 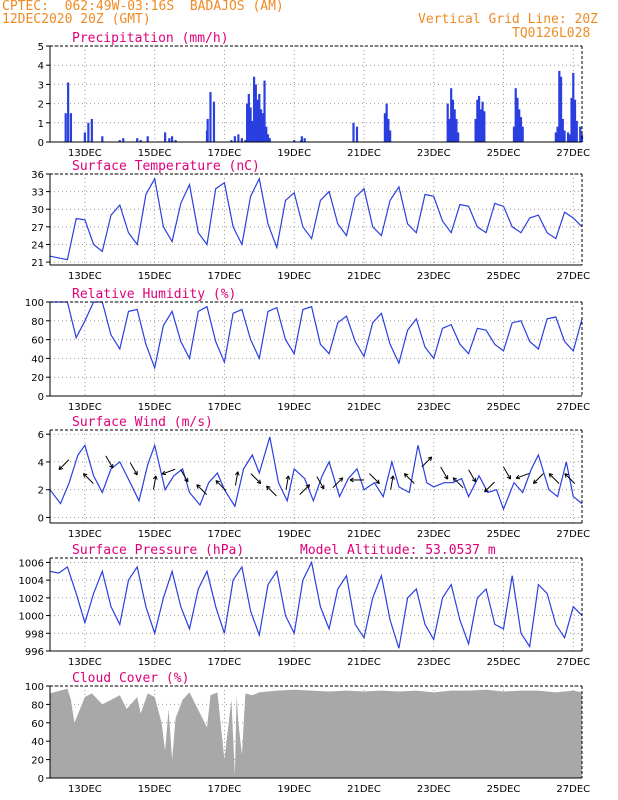 I want to click on cloud-cover-area, so click(x=316, y=733).